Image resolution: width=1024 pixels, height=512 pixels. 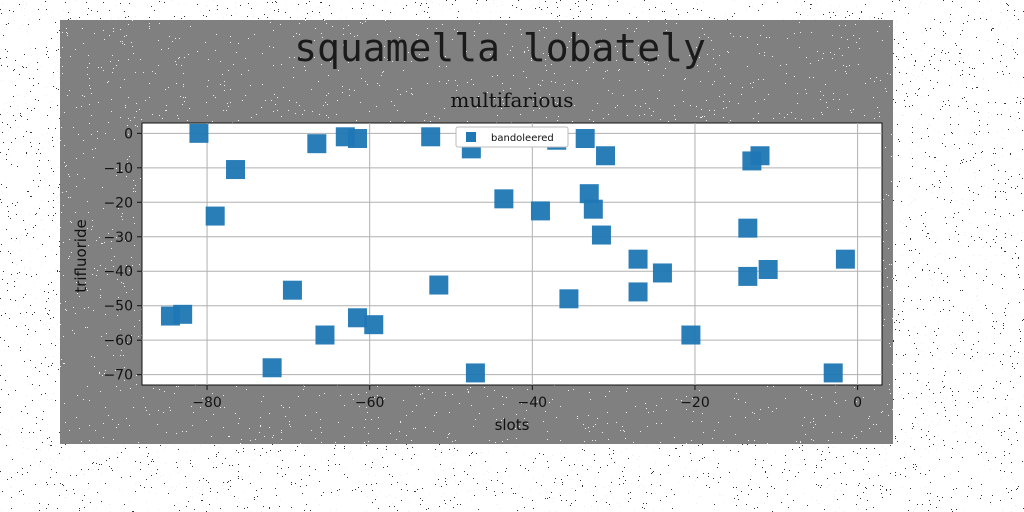 What do you see at coordinates (118, 272) in the screenshot?
I see `y-tick-label: −40` at bounding box center [118, 272].